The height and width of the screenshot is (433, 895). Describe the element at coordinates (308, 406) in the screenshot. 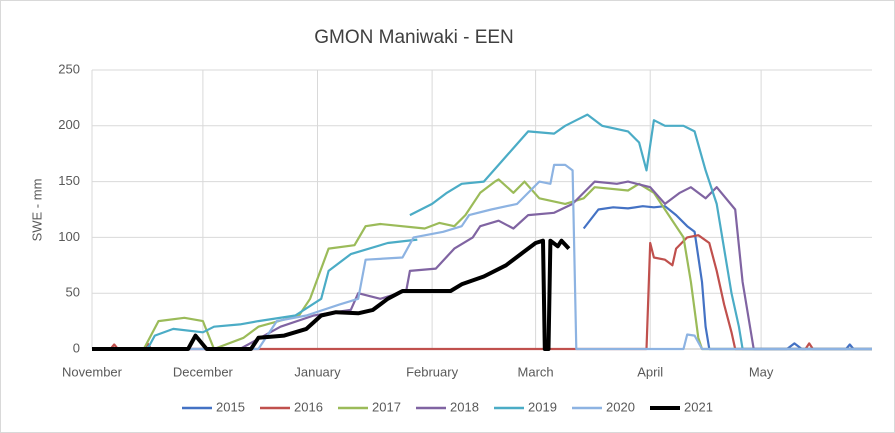

I see `legend-label: 2016` at that location.